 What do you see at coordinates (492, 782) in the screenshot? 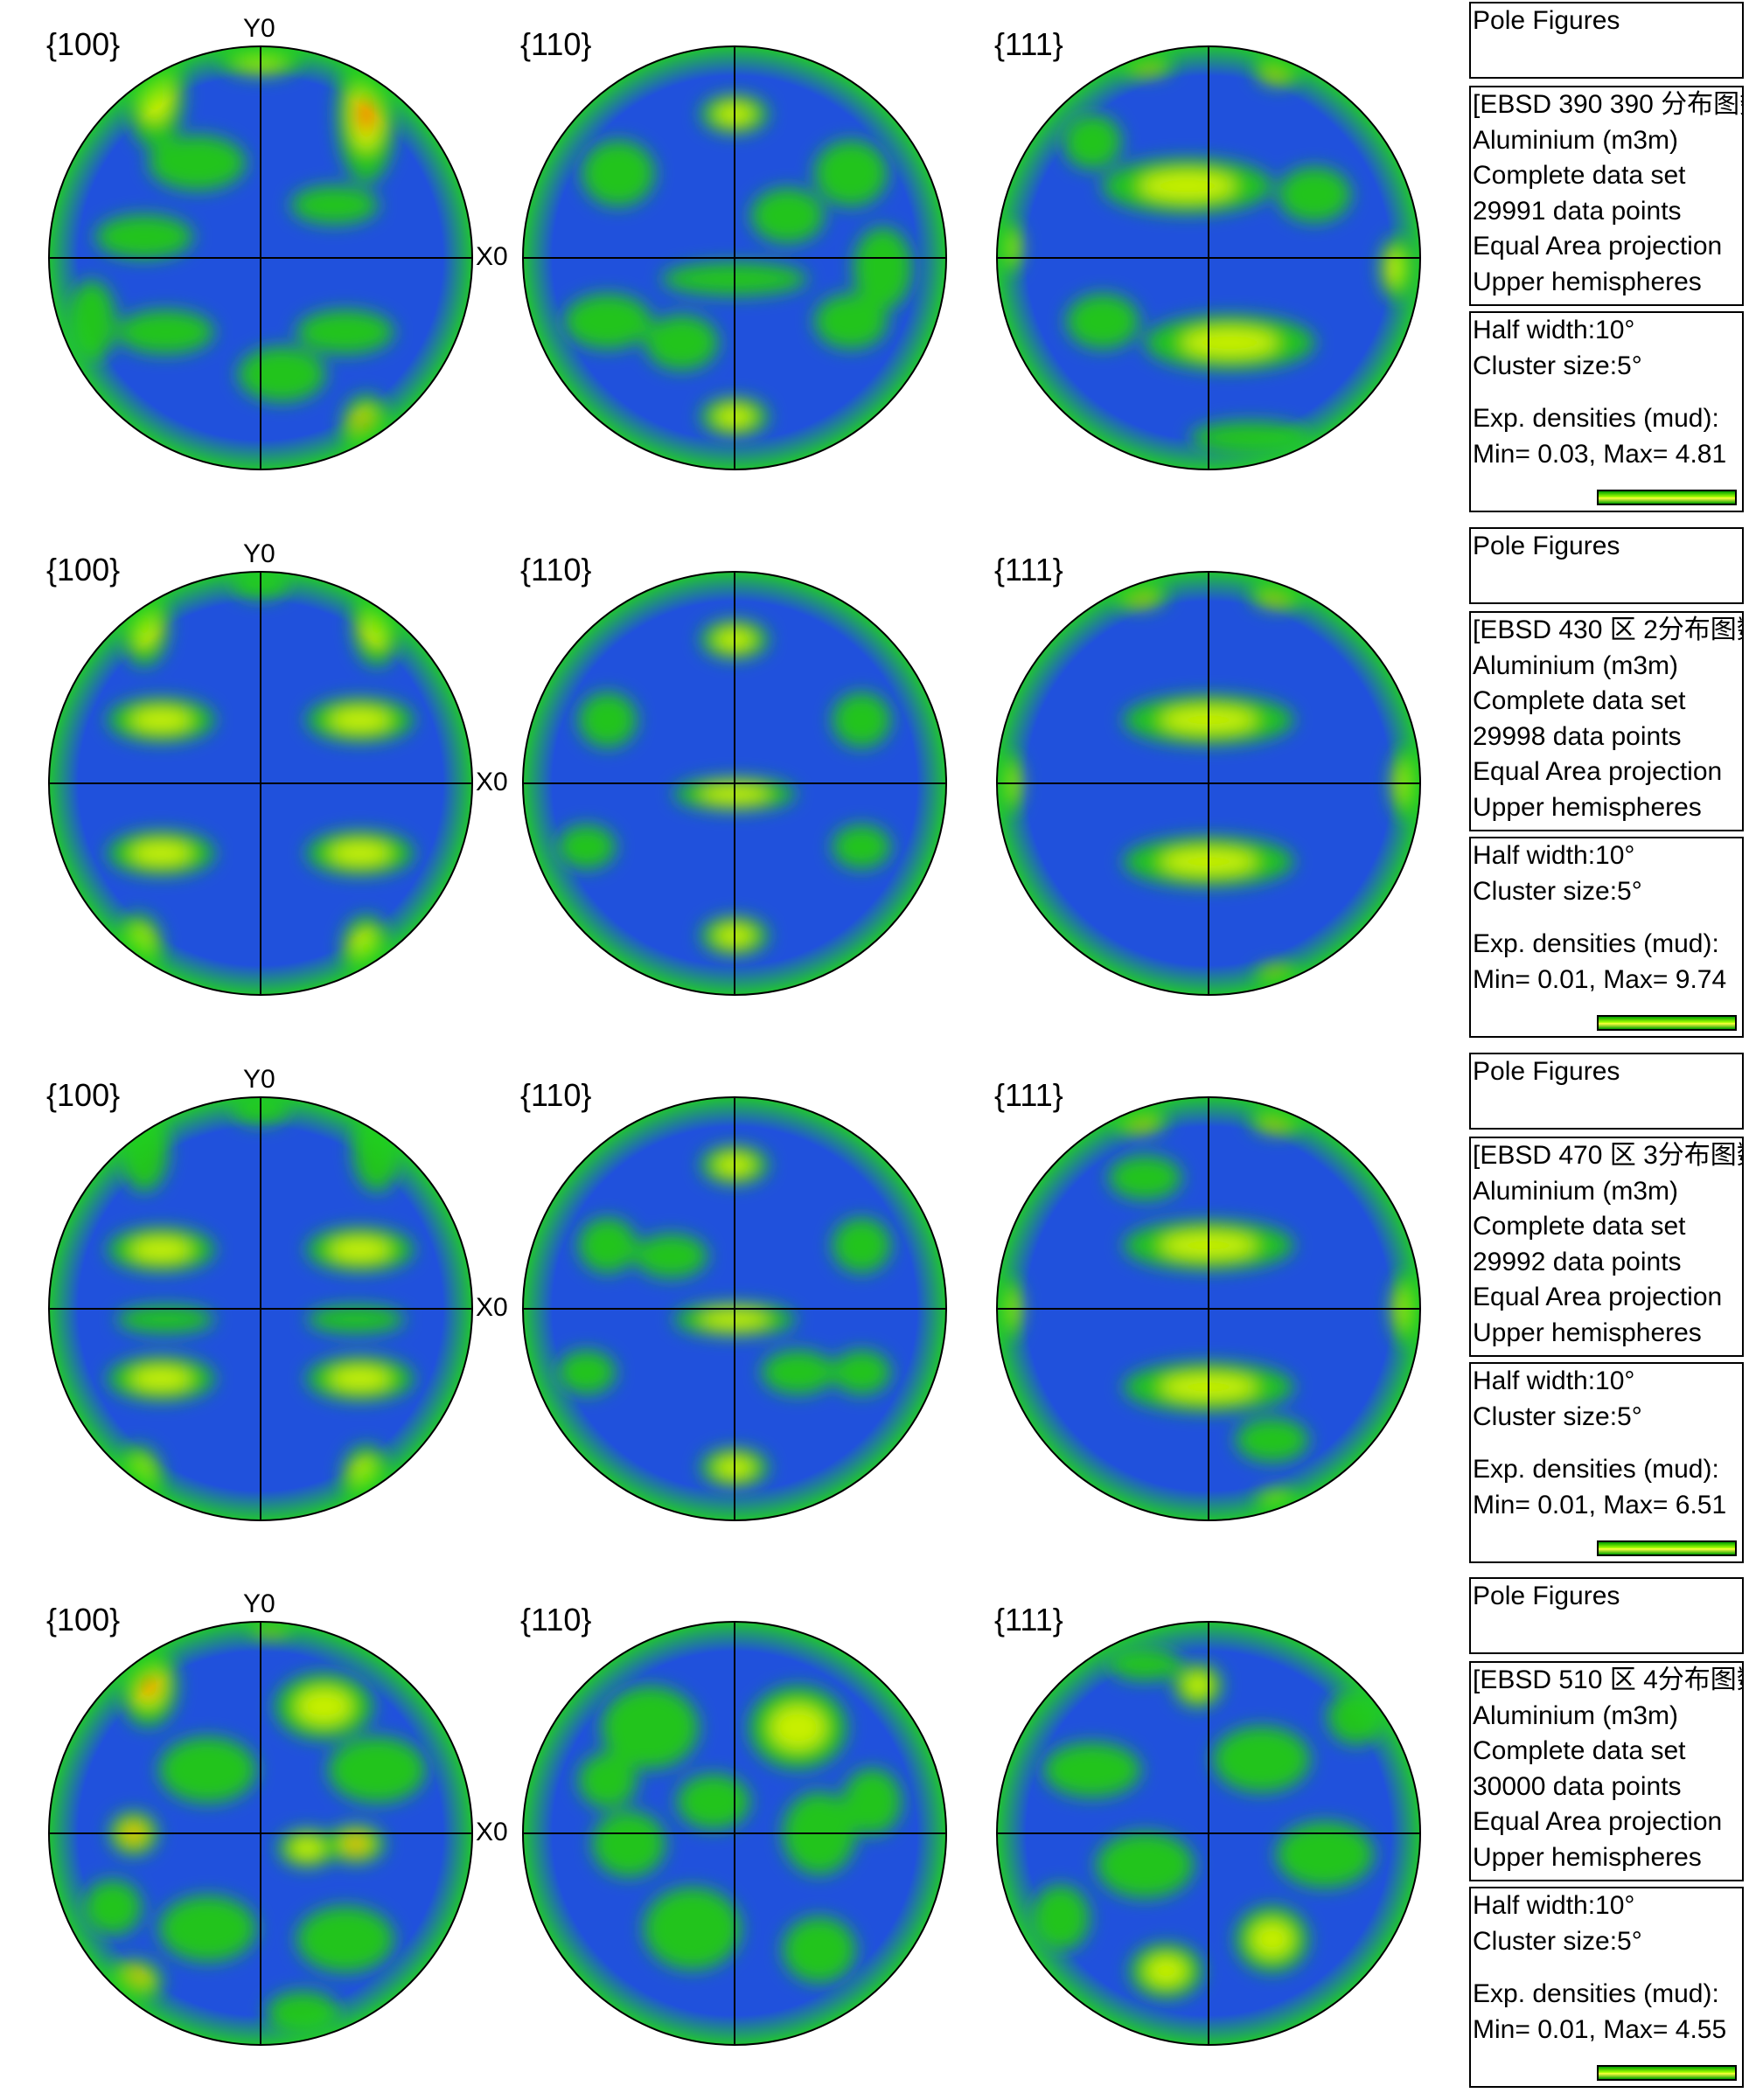
I see `x-axis-label: X0` at bounding box center [492, 782].